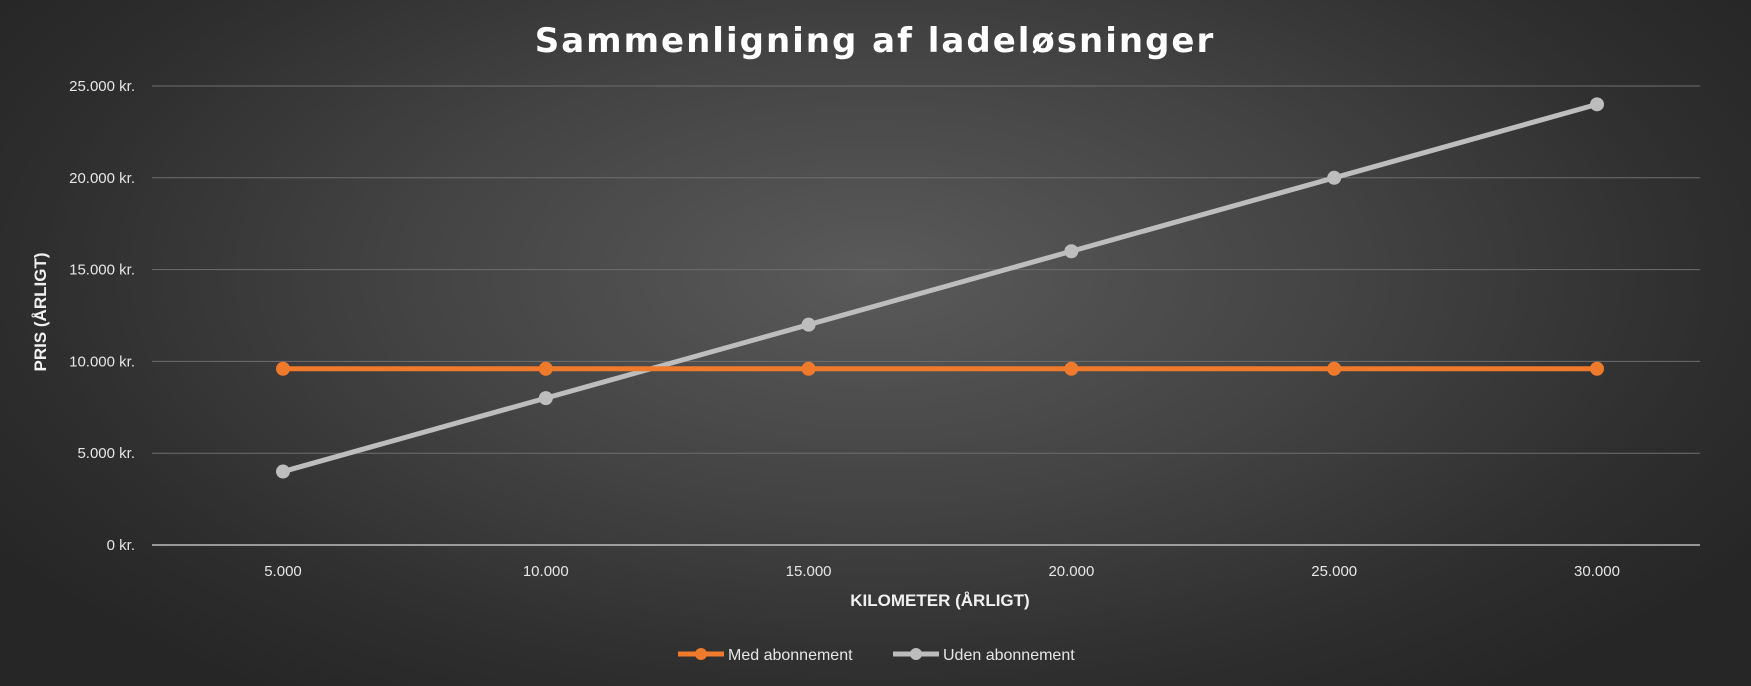 The height and width of the screenshot is (686, 1751). I want to click on x-axis-label: KILOMETER (ÅRLIGT), so click(939, 600).